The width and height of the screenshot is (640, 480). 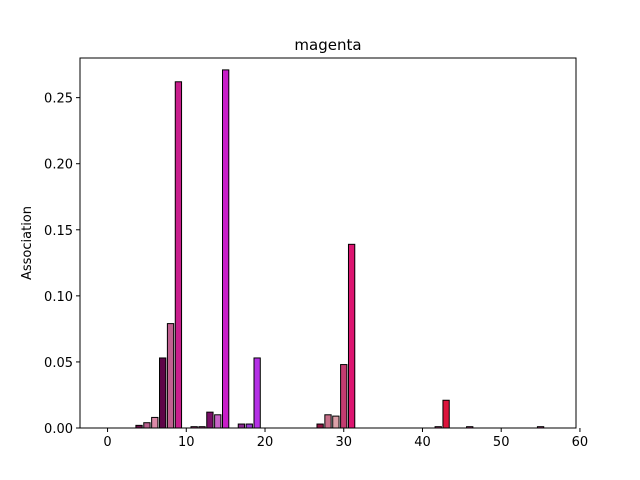 What do you see at coordinates (422, 442) in the screenshot?
I see `x-tick-label: 40` at bounding box center [422, 442].